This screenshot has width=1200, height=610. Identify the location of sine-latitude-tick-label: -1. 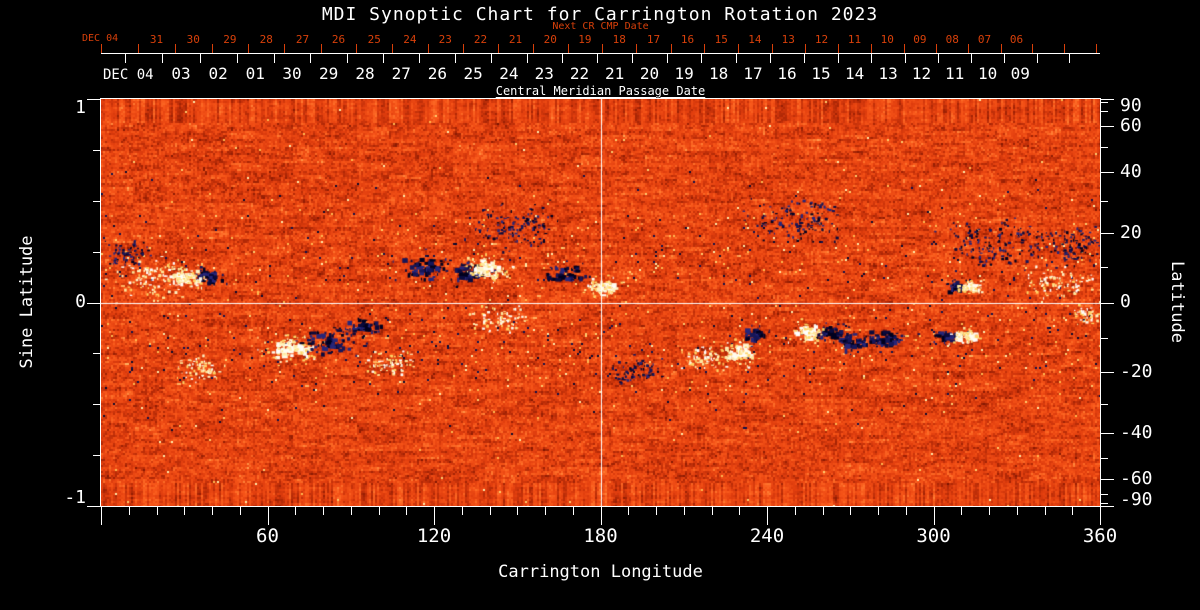
(75, 497).